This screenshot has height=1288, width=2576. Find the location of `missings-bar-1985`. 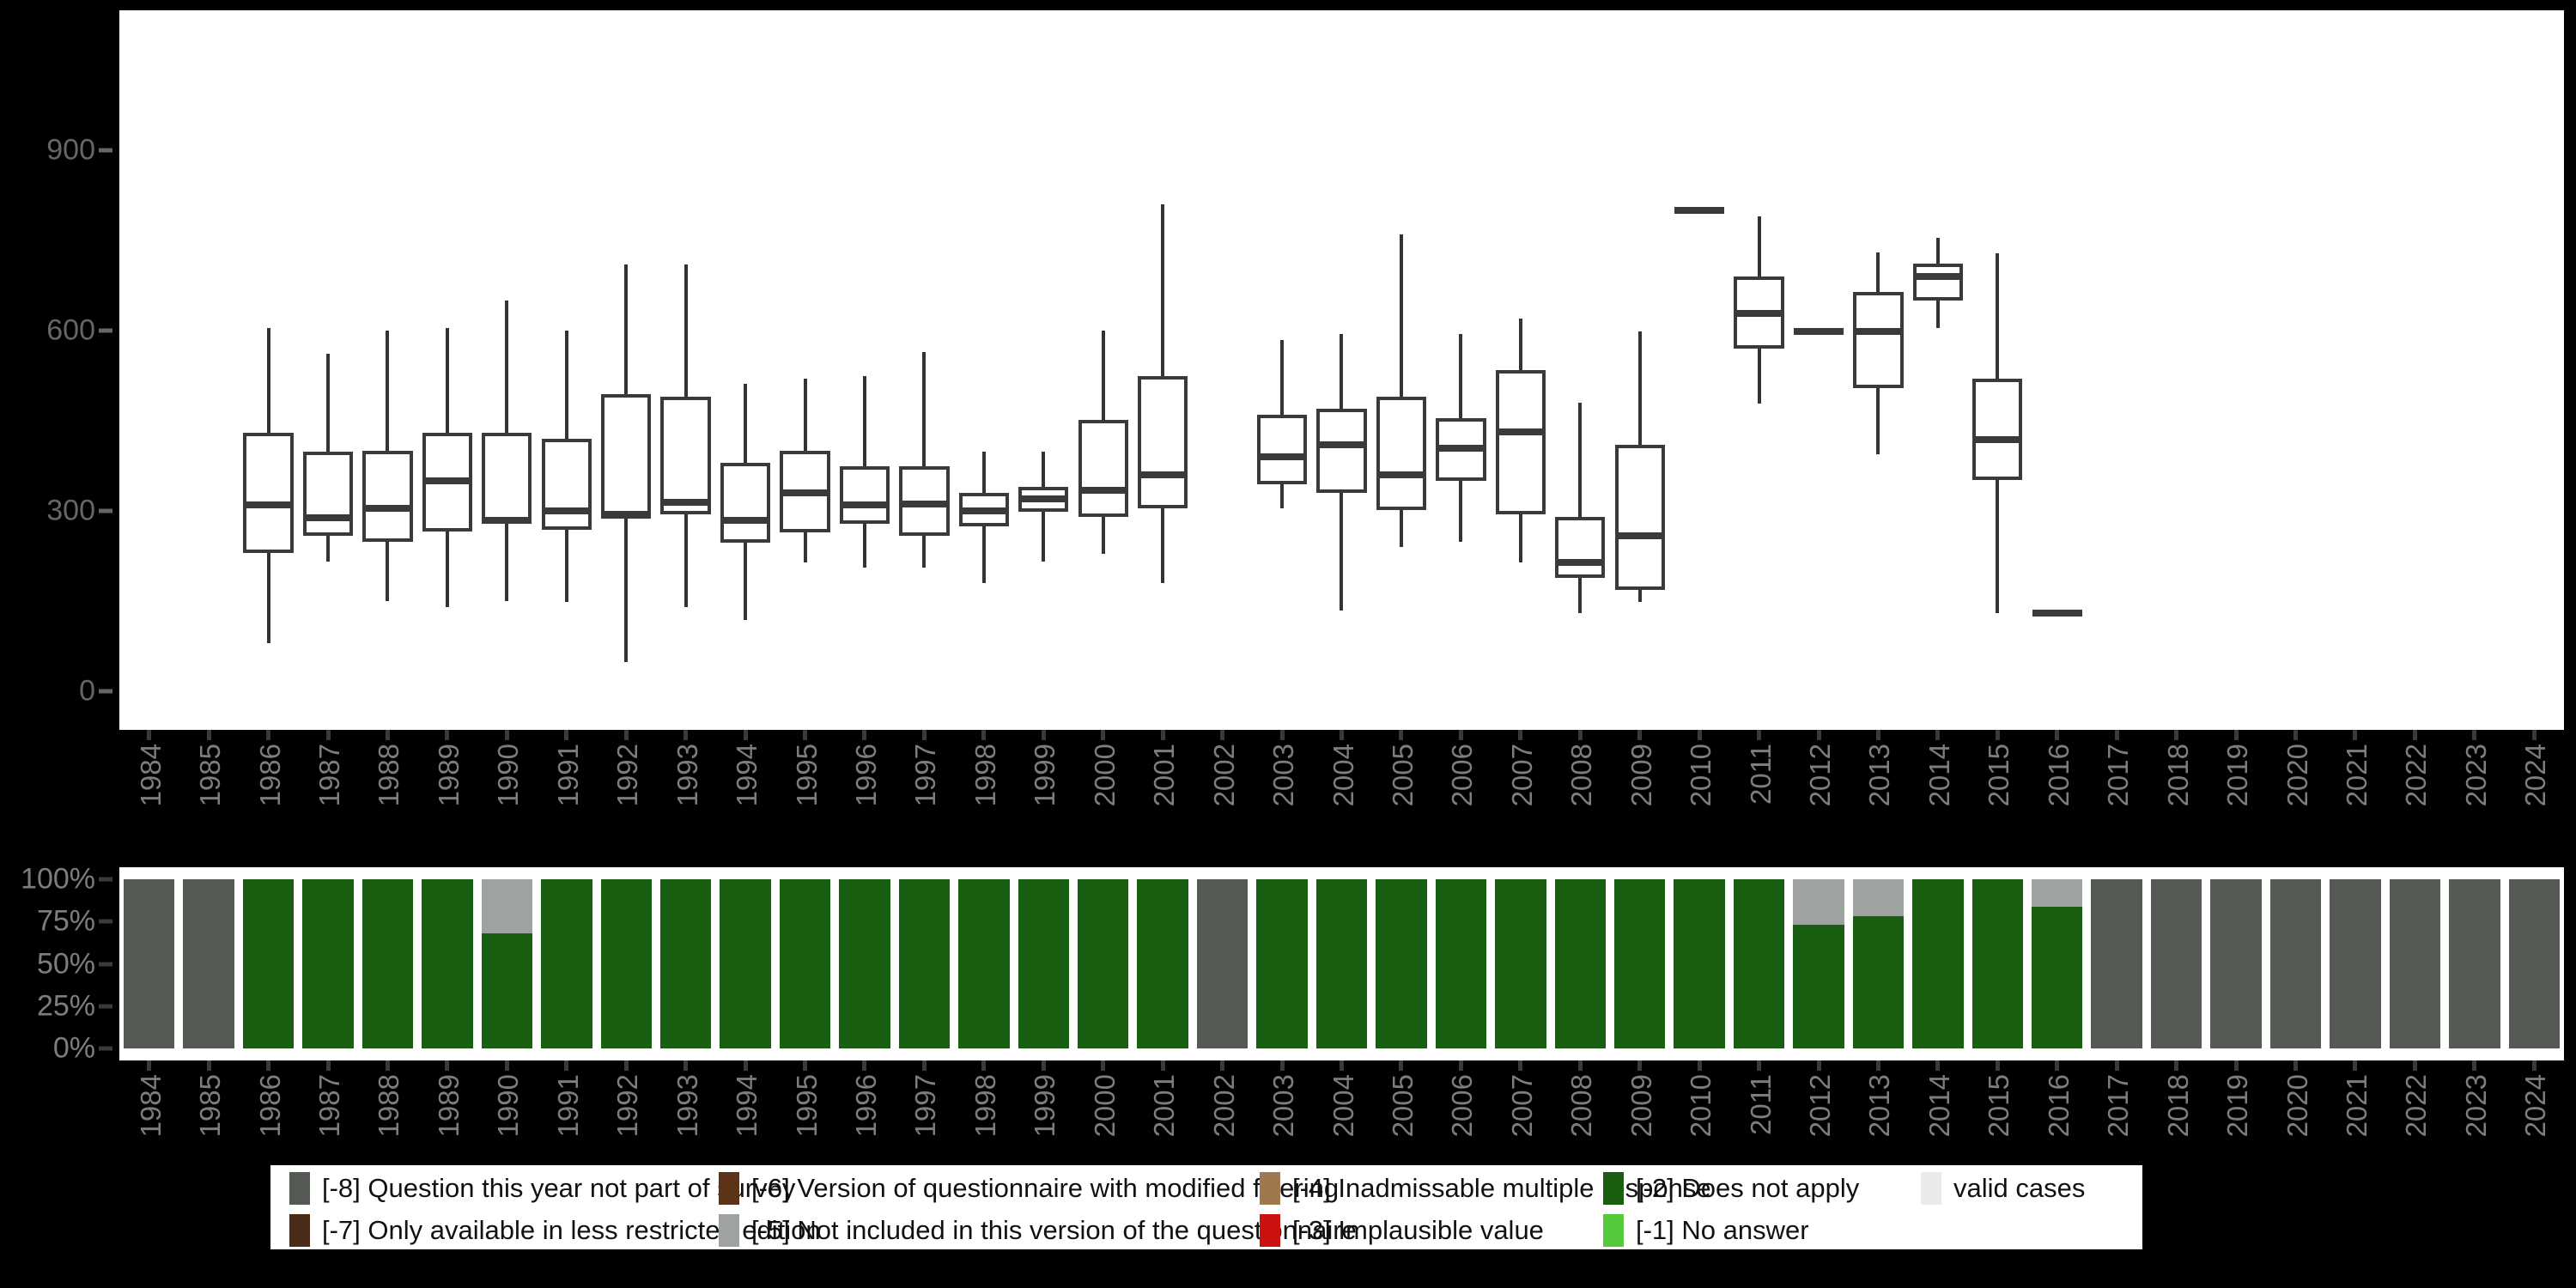

missings-bar-1985 is located at coordinates (208, 963).